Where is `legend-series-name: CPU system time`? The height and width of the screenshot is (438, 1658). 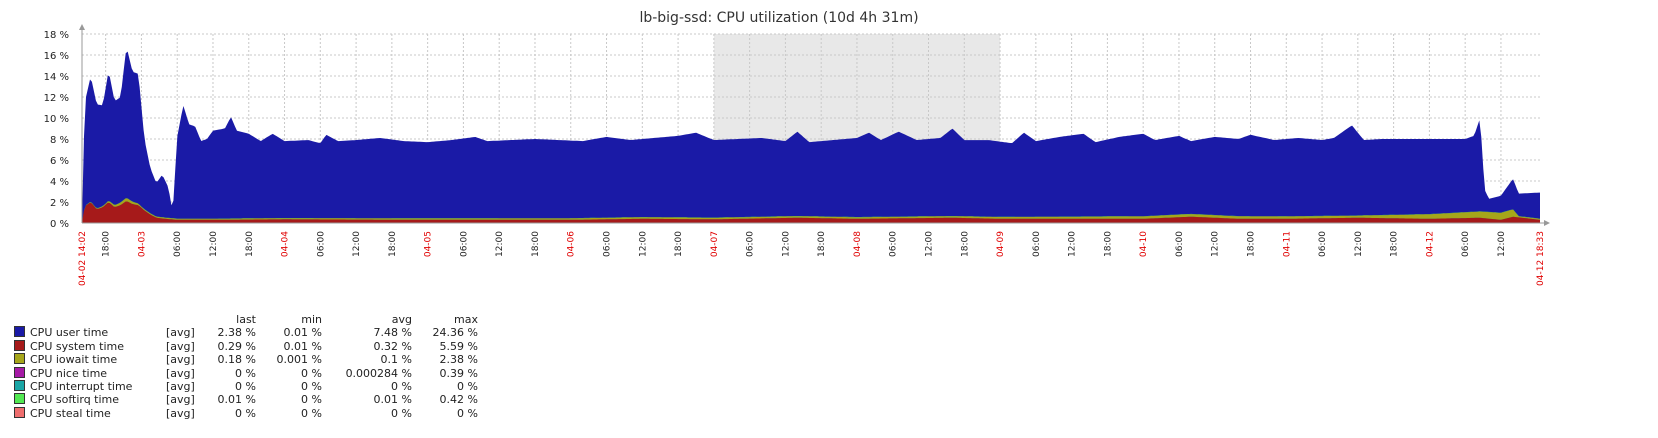
legend-series-name: CPU system time is located at coordinates (77, 346).